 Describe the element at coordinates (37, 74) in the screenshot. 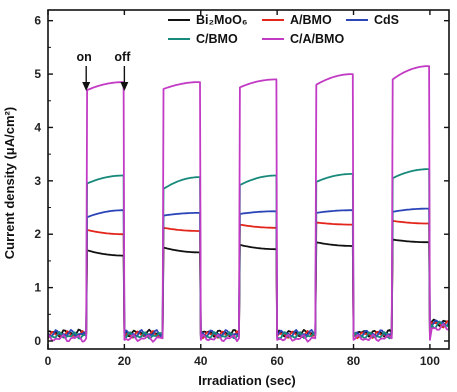

I see `y-tick-label: 5` at that location.